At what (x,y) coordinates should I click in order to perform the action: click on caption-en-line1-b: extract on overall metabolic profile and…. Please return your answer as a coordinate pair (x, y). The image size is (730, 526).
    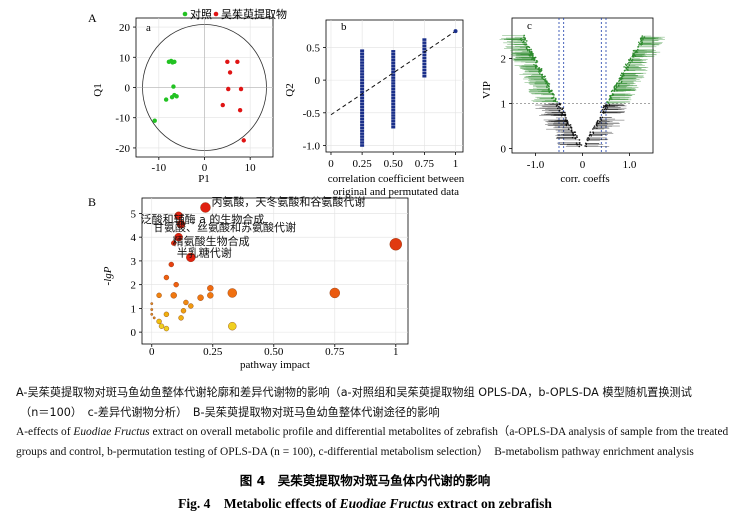
    Looking at the image, I should click on (439, 432).